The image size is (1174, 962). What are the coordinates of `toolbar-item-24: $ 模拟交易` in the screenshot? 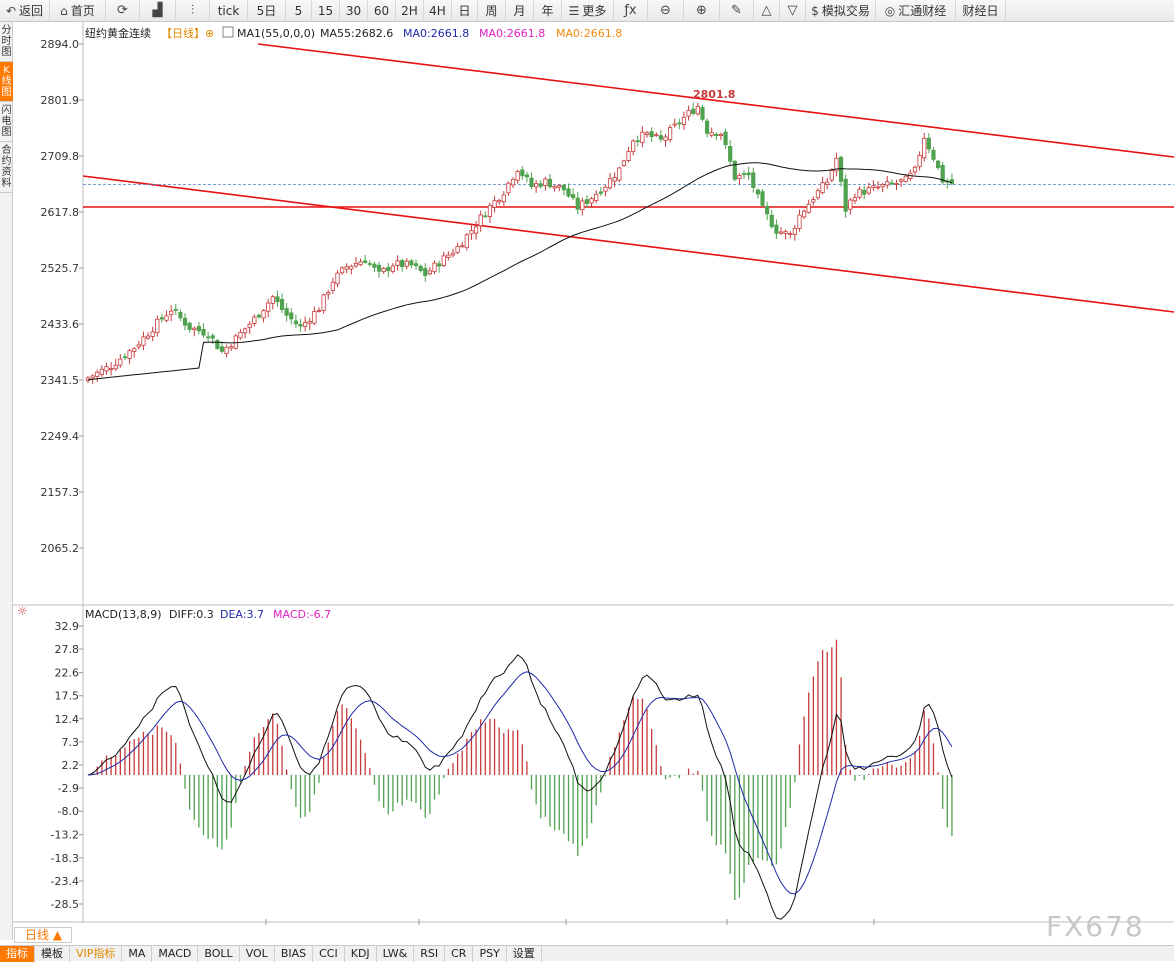 It's located at (841, 10).